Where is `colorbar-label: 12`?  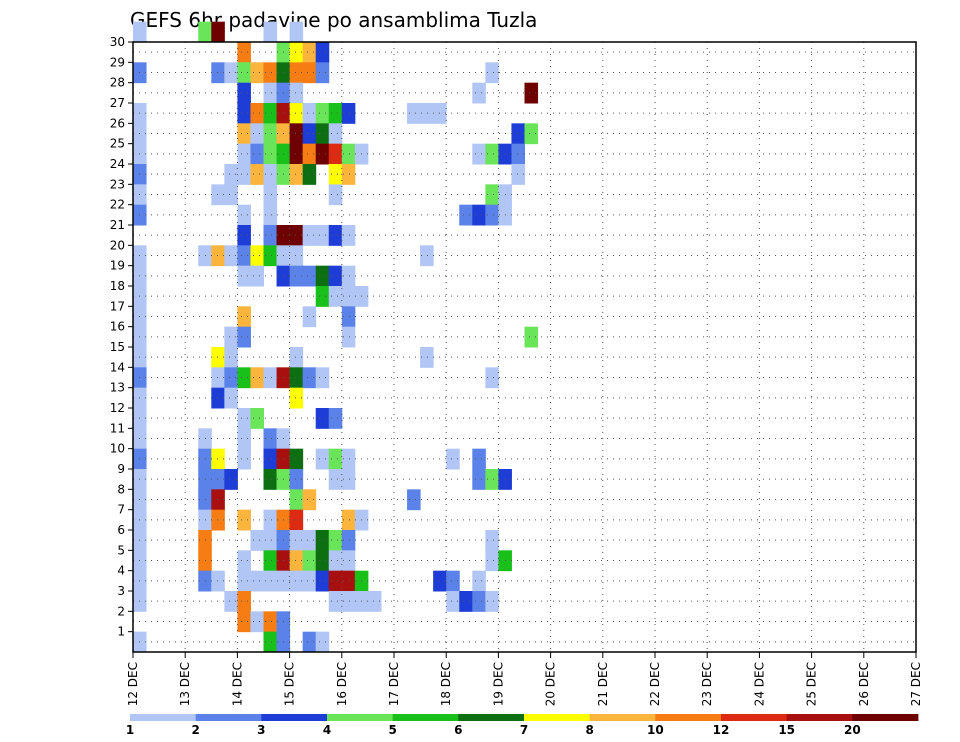
colorbar-label: 12 is located at coordinates (721, 730).